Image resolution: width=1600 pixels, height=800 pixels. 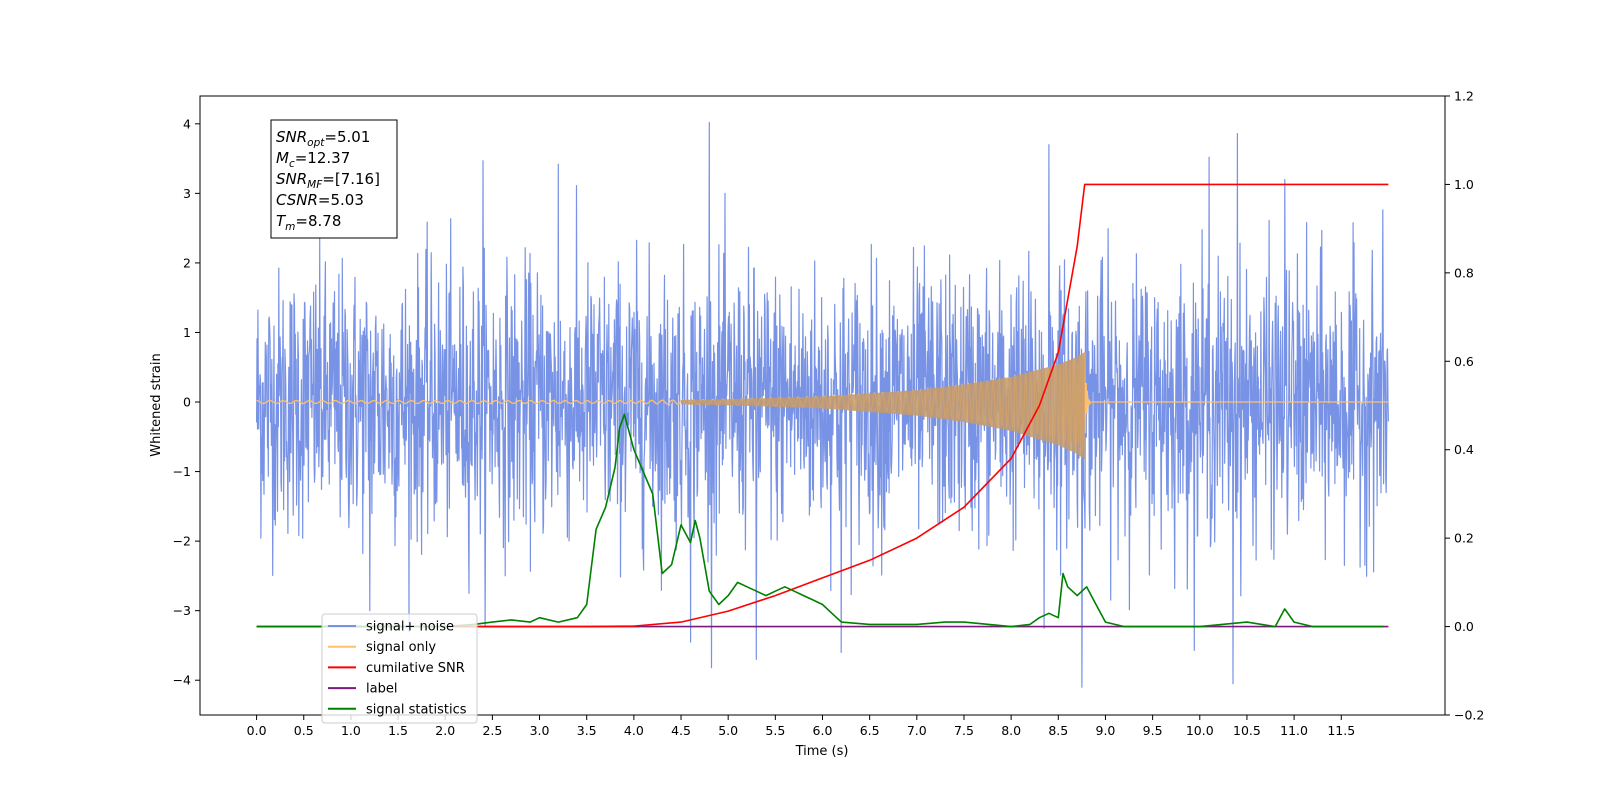 What do you see at coordinates (401, 647) in the screenshot?
I see `legend-entry-label: signal only` at bounding box center [401, 647].